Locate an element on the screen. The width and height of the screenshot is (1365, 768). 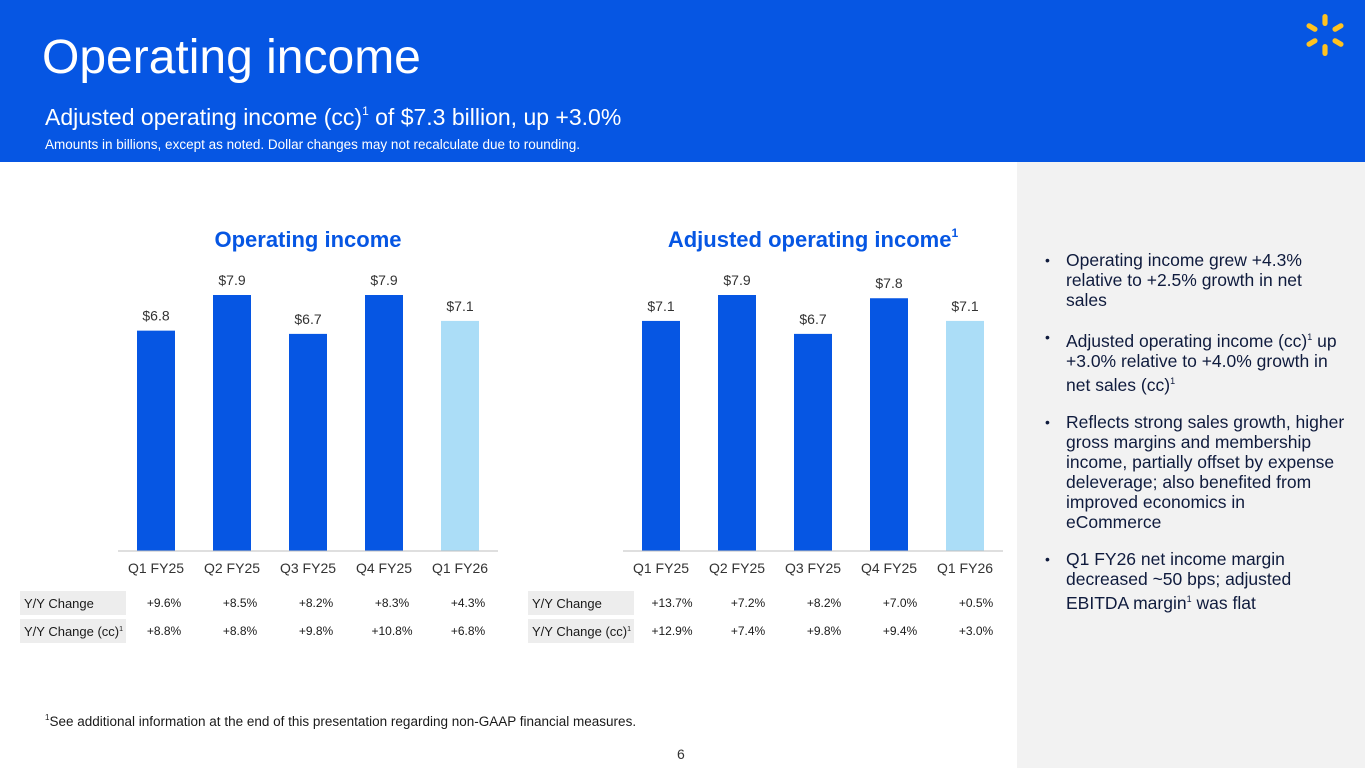
yoy-value: +8.5% is located at coordinates (240, 603).